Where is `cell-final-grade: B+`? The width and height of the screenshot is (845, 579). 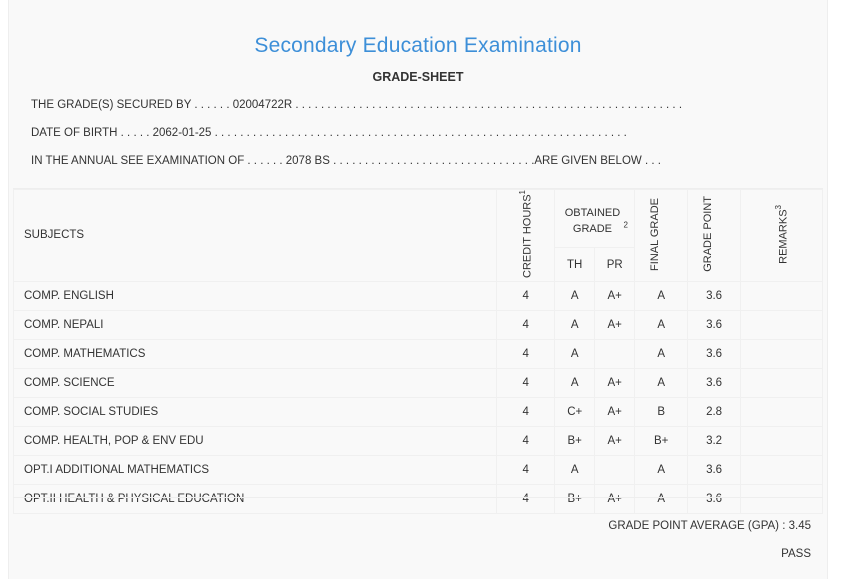 cell-final-grade: B+ is located at coordinates (661, 440).